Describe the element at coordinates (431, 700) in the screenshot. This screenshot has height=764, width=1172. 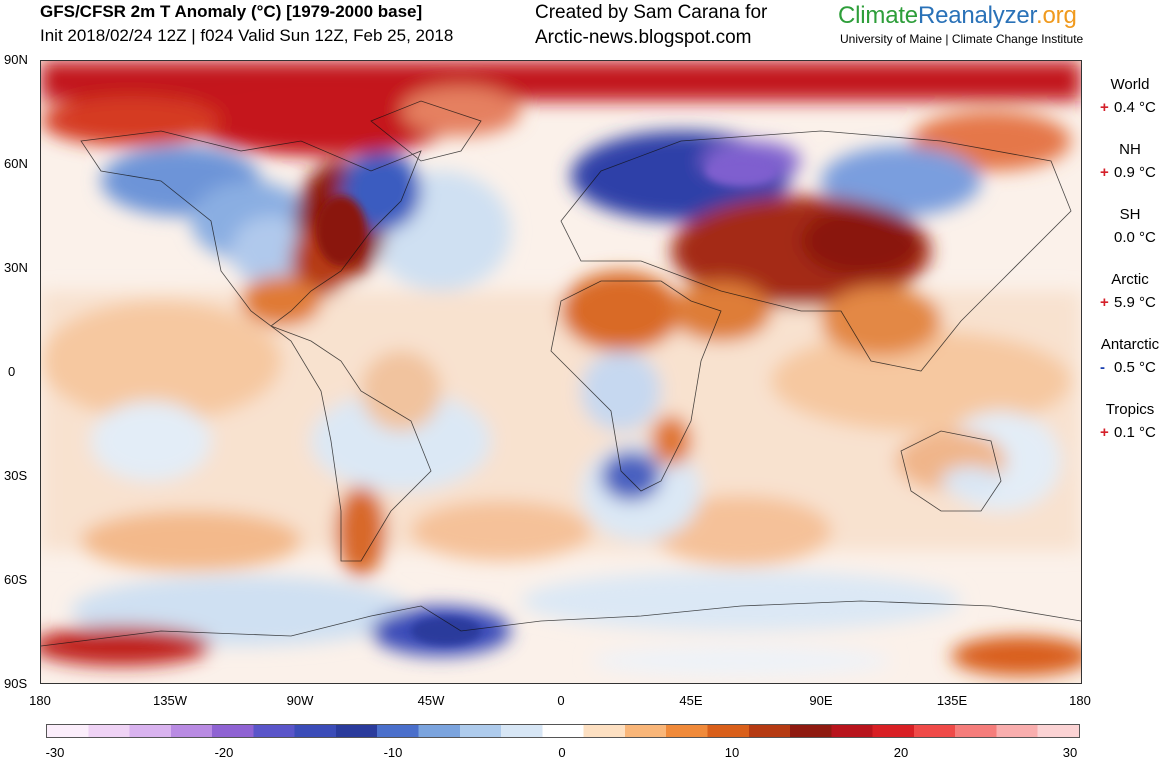
I see `lon-tick: 45W` at that location.